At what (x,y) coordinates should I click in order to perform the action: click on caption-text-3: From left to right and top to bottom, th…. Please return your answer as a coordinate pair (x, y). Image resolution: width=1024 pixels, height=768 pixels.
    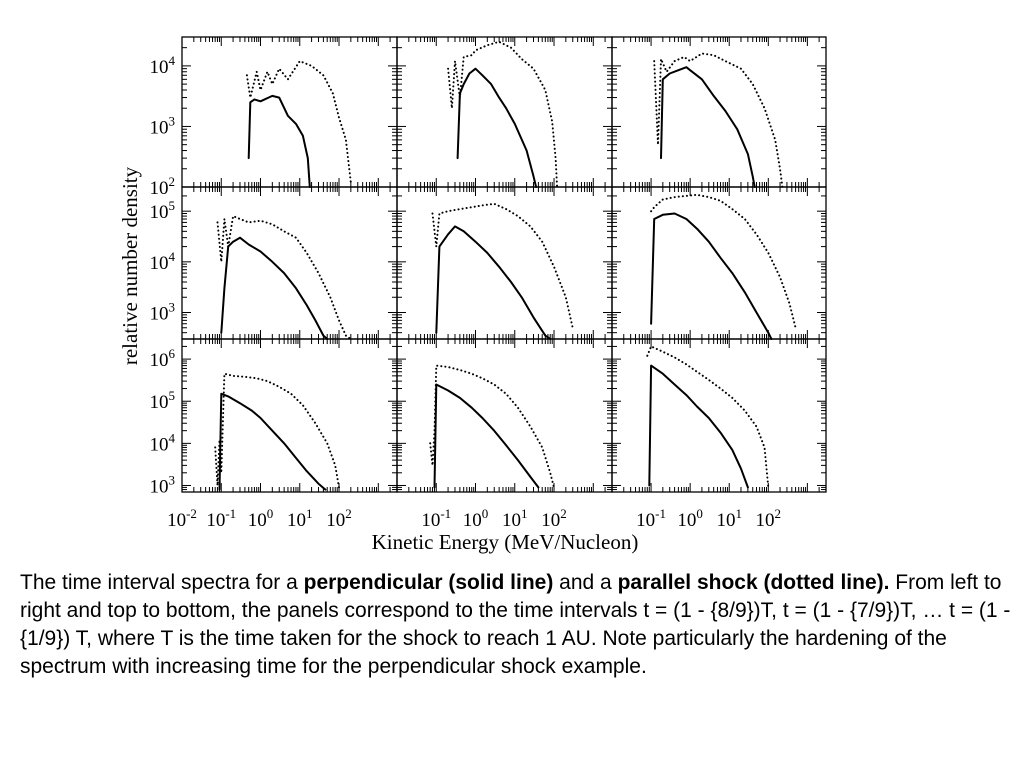
    Looking at the image, I should click on (515, 624).